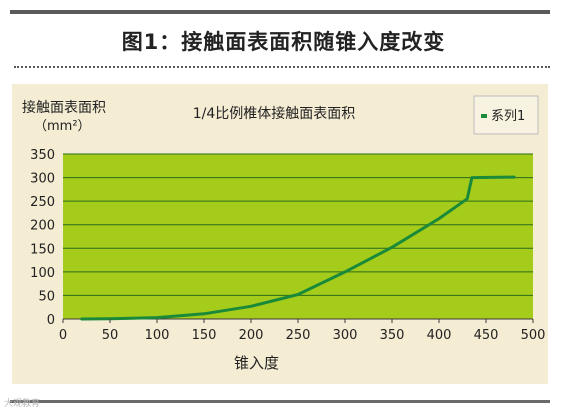  Describe the element at coordinates (42, 273) in the screenshot. I see `y-tick-label: 100` at that location.